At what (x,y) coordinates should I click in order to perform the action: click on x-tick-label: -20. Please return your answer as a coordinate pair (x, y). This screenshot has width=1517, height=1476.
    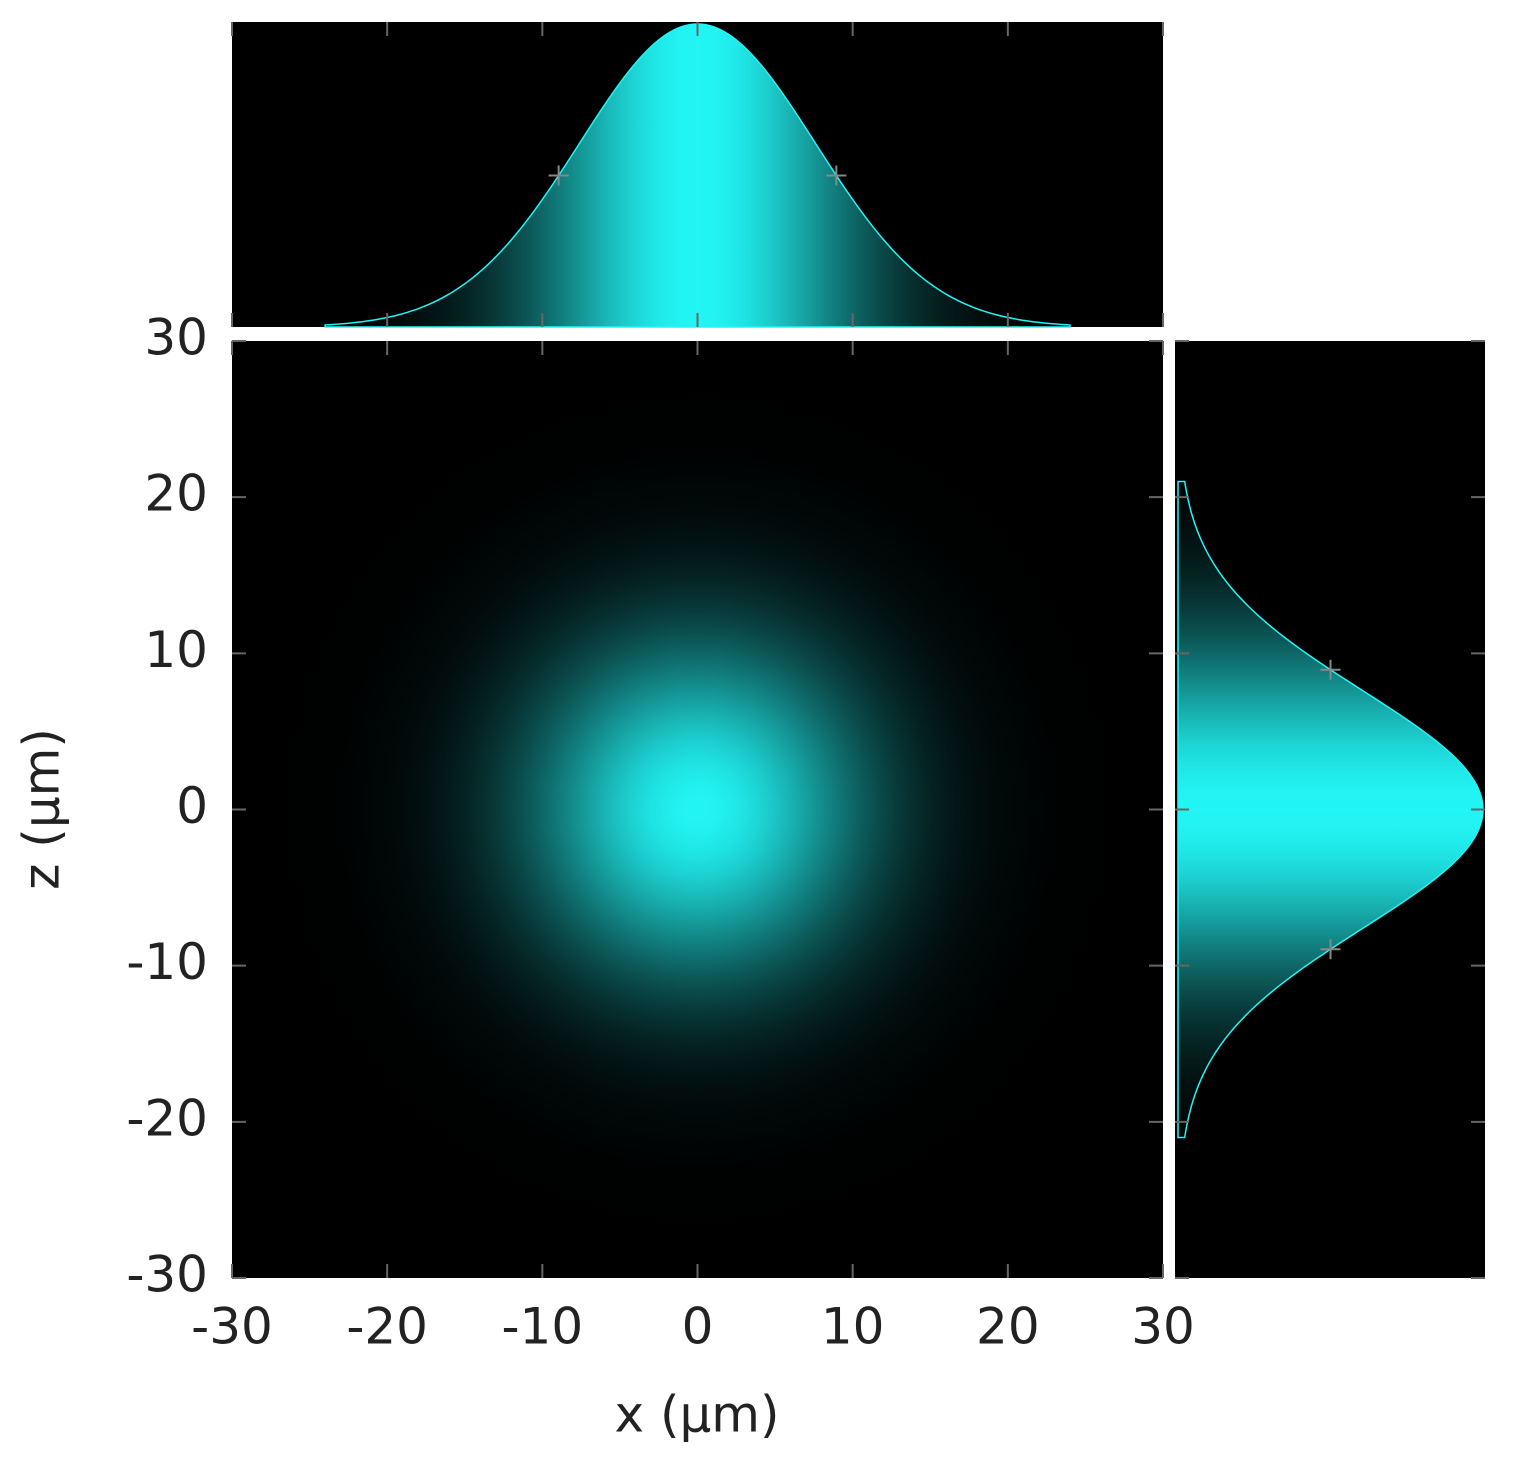
    Looking at the image, I should click on (387, 1327).